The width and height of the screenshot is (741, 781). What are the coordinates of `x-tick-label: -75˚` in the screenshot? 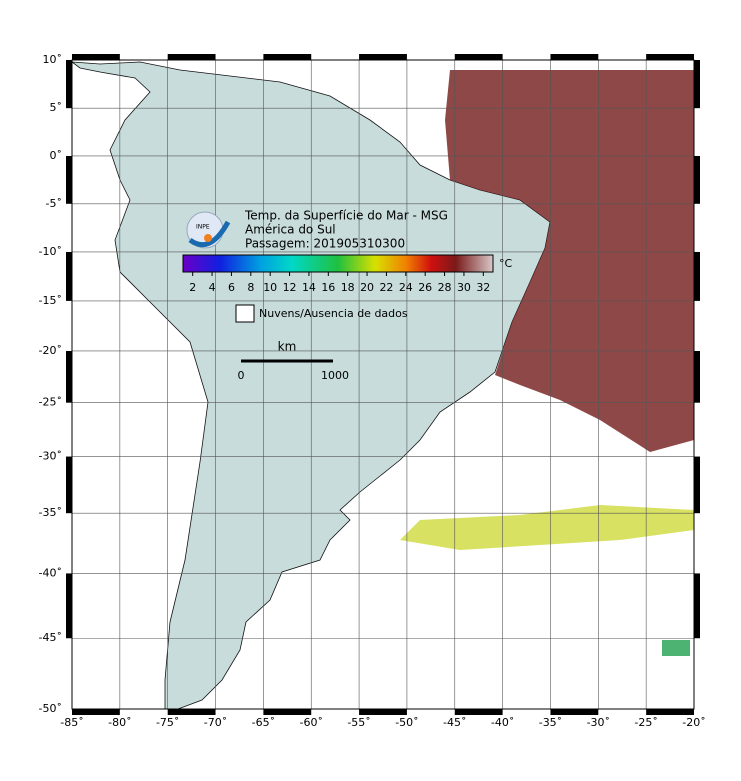 It's located at (167, 722).